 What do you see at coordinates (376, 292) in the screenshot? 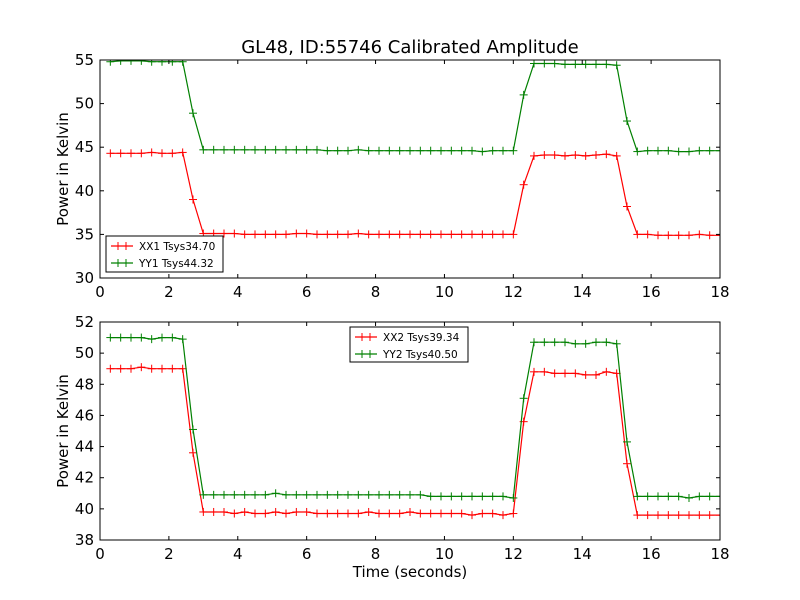
I see `x-tick-label: 8` at bounding box center [376, 292].